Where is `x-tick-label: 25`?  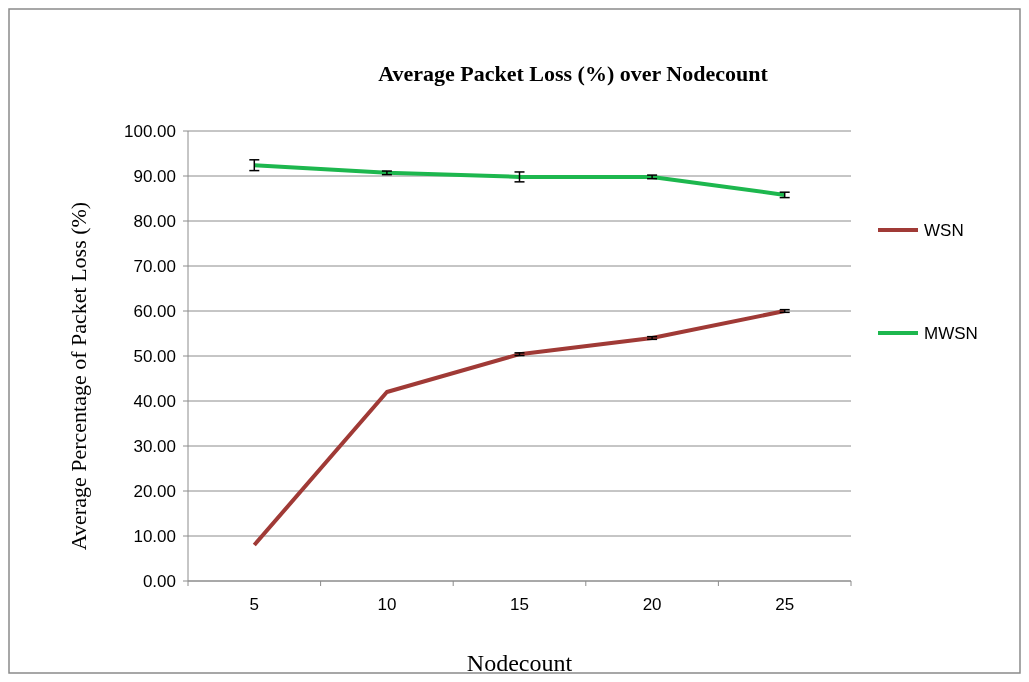 x-tick-label: 25 is located at coordinates (785, 604).